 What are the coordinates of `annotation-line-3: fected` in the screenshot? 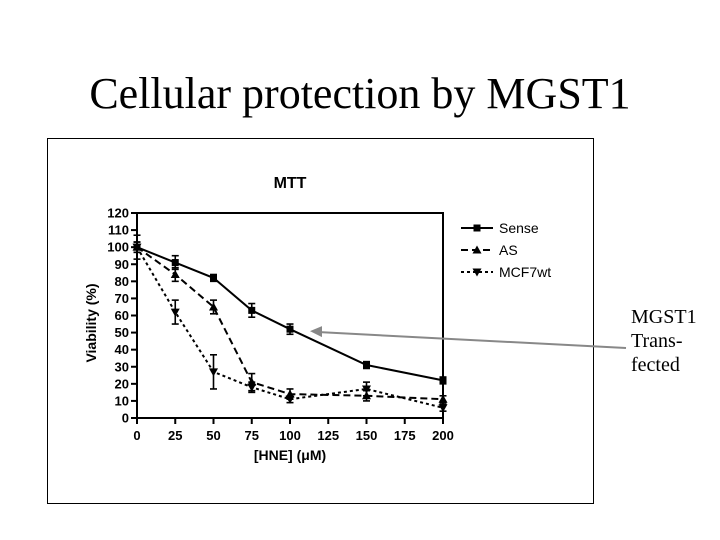 It's located at (655, 365).